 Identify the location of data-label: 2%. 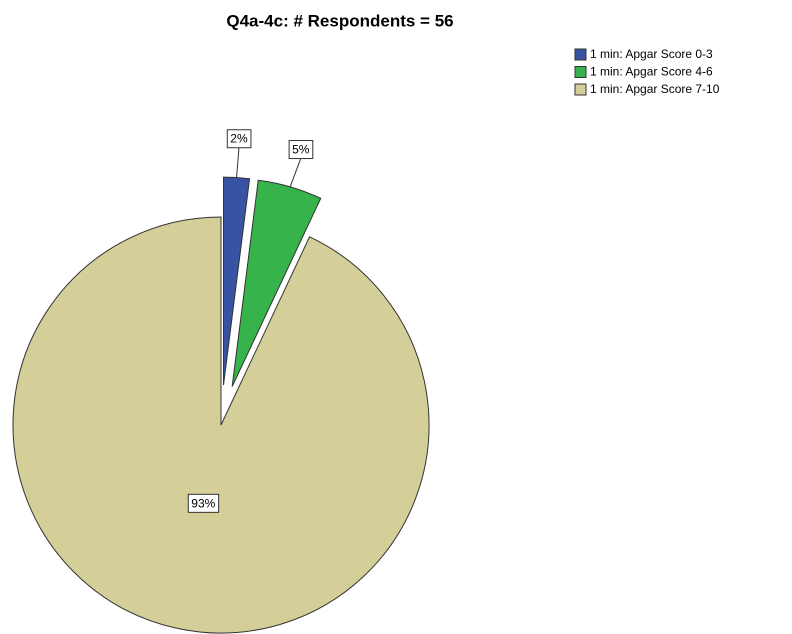
(239, 139).